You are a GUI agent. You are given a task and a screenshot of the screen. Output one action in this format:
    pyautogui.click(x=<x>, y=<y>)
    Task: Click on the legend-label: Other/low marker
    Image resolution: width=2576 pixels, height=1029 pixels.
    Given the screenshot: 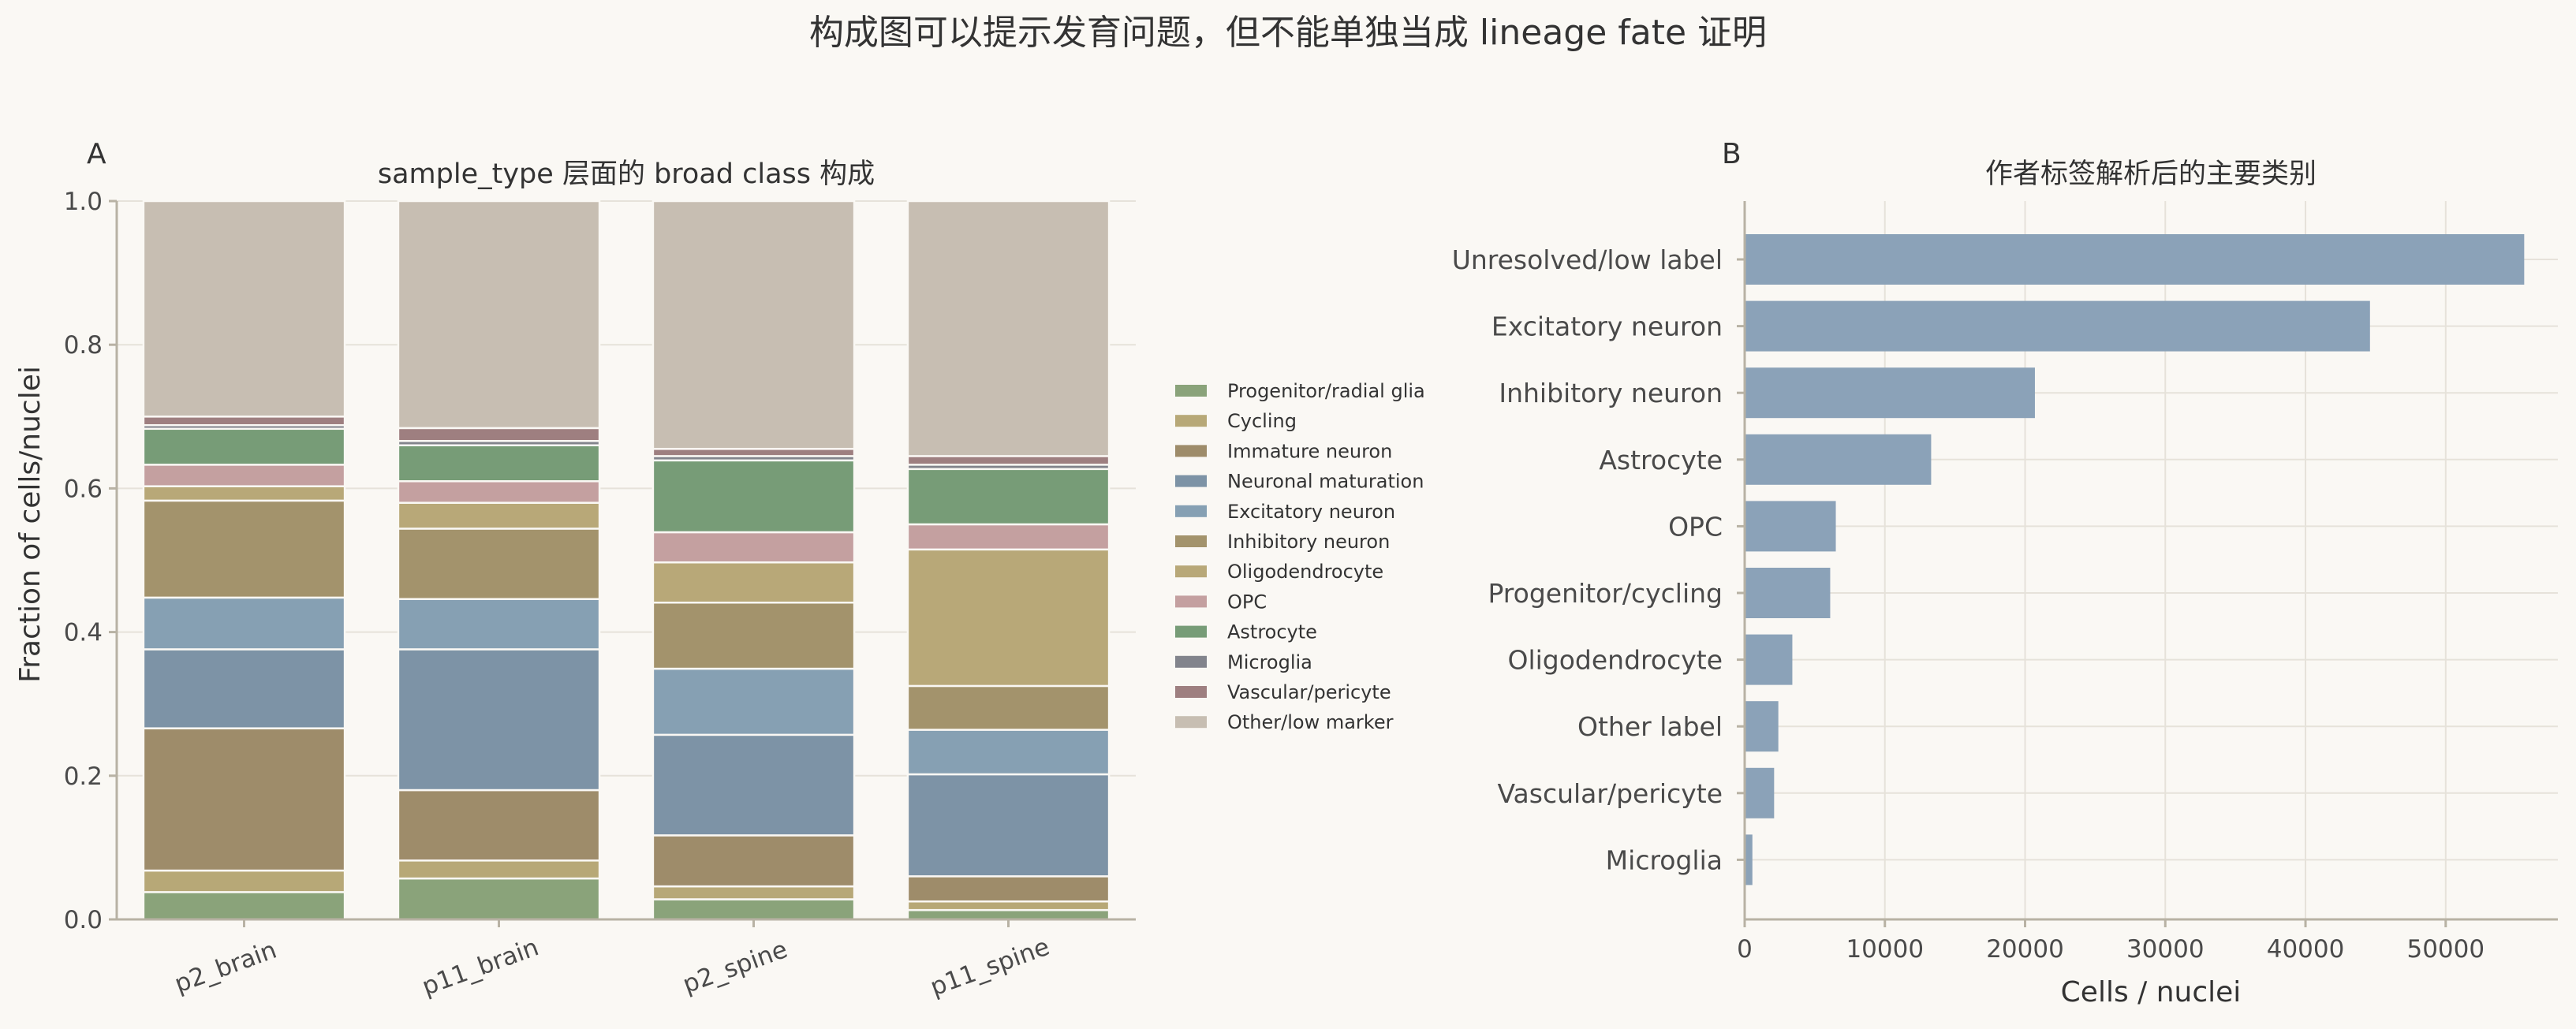 What is the action you would take?
    pyautogui.click(x=1310, y=722)
    